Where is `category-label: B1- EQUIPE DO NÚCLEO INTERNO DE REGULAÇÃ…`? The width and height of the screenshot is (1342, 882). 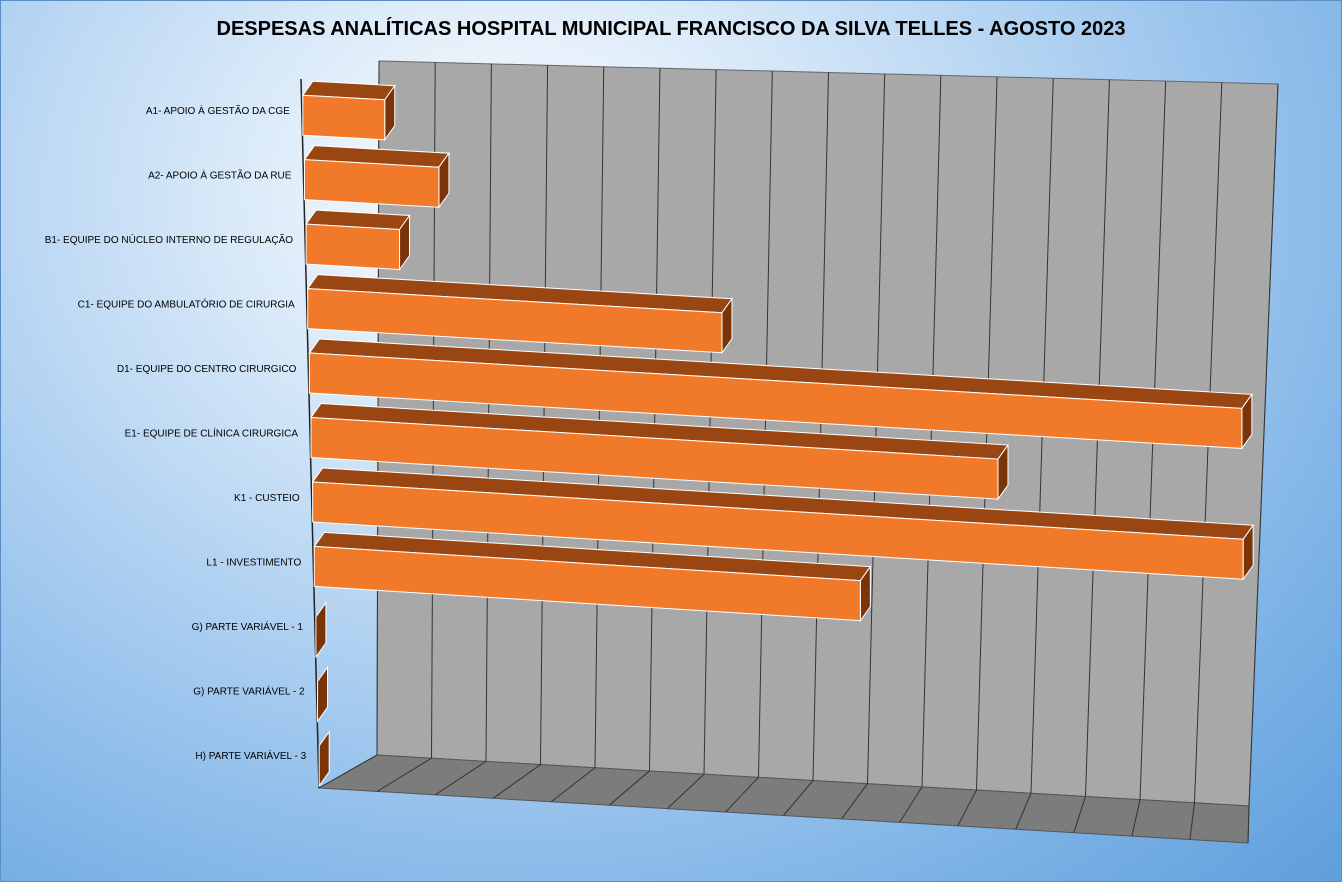
category-label: B1- EQUIPE DO NÚCLEO INTERNO DE REGULAÇÃ… is located at coordinates (169, 239).